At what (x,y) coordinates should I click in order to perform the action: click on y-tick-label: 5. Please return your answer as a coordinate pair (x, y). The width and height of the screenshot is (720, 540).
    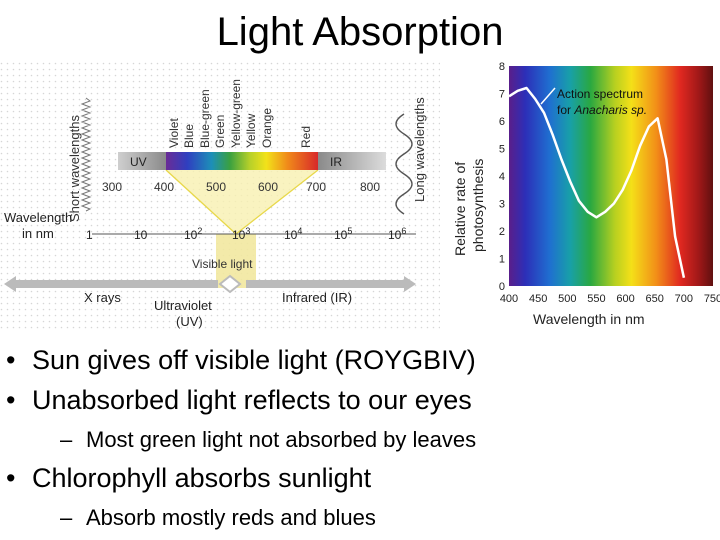
    Looking at the image, I should click on (502, 150).